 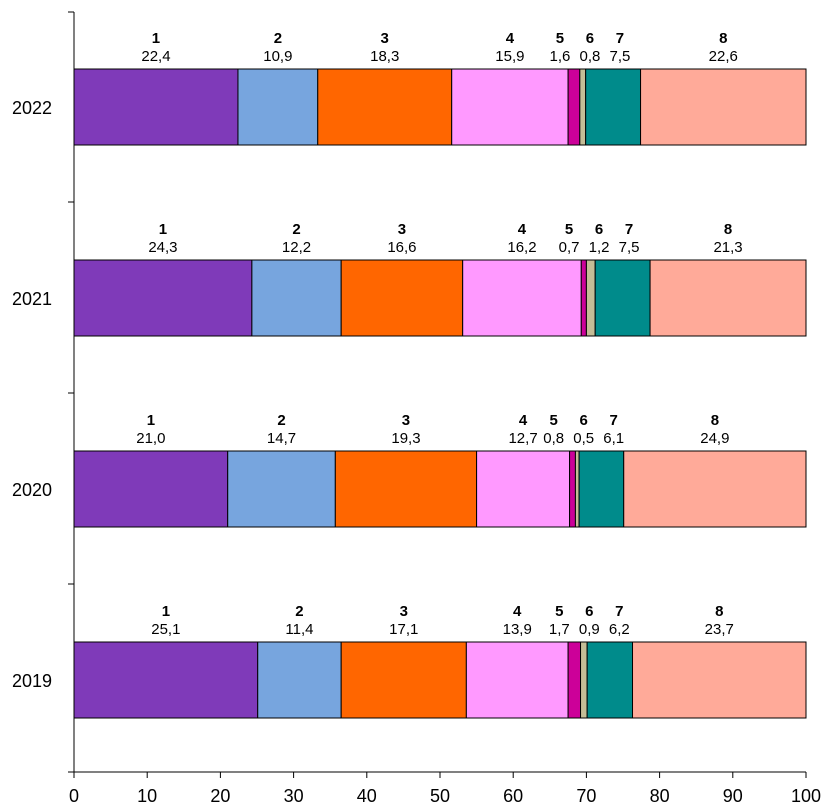 What do you see at coordinates (660, 796) in the screenshot?
I see `x-tick-label-80: 80` at bounding box center [660, 796].